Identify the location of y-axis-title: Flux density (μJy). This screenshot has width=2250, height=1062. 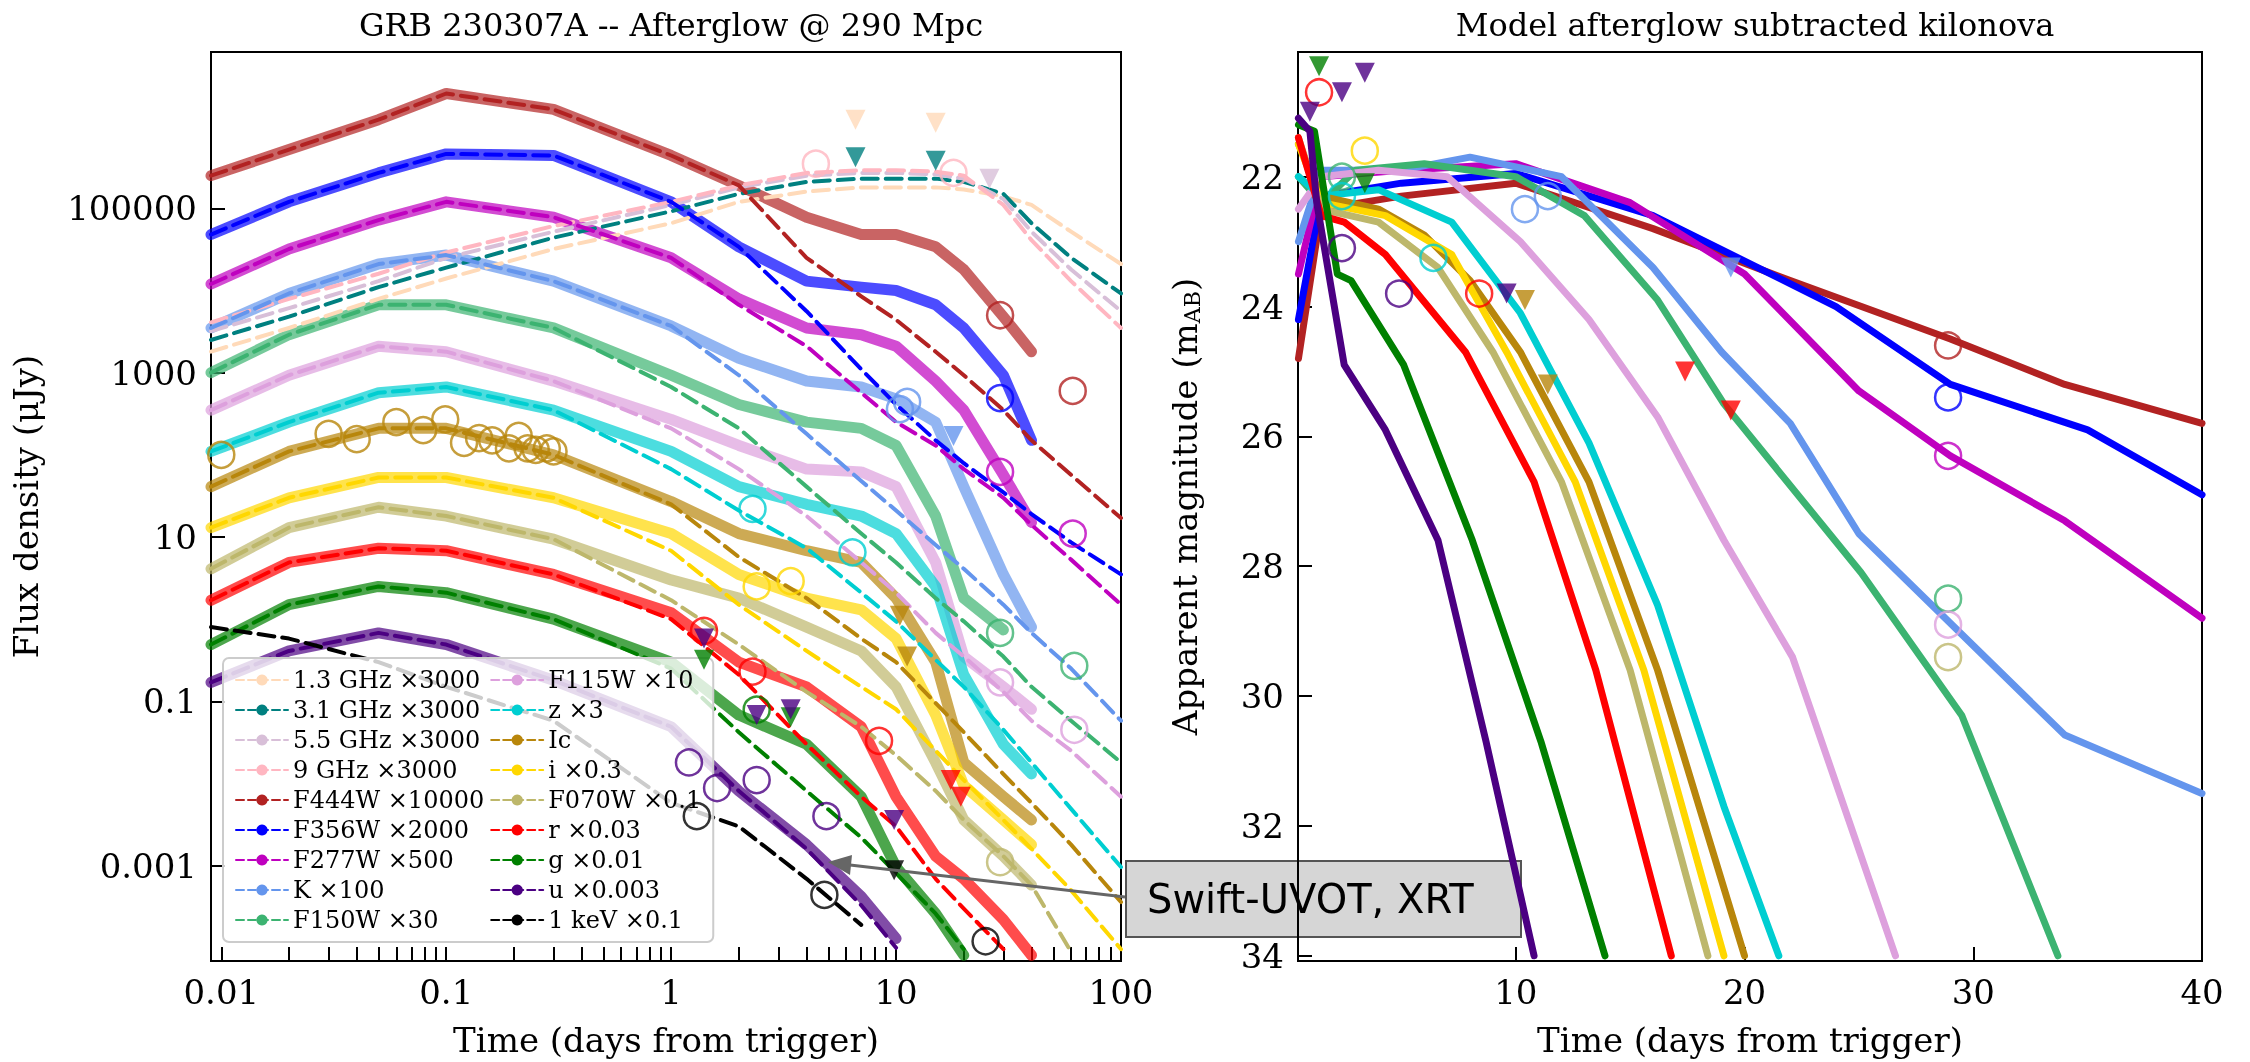
(26, 506).